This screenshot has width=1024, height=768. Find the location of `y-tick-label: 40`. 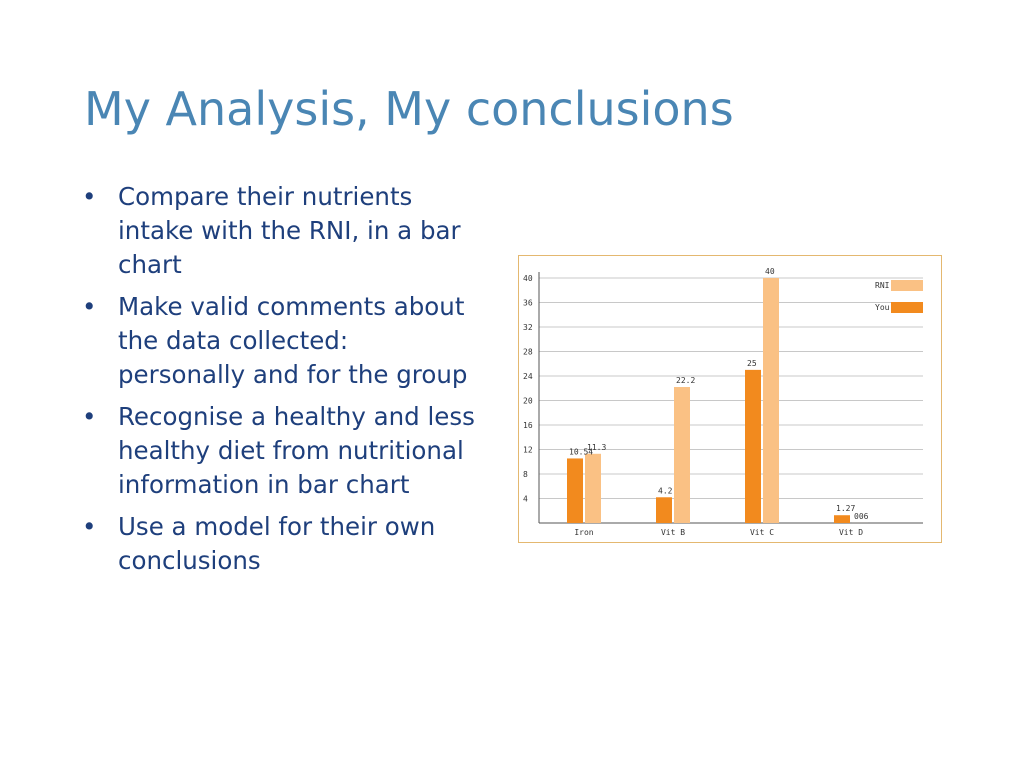

y-tick-label: 40 is located at coordinates (528, 278).